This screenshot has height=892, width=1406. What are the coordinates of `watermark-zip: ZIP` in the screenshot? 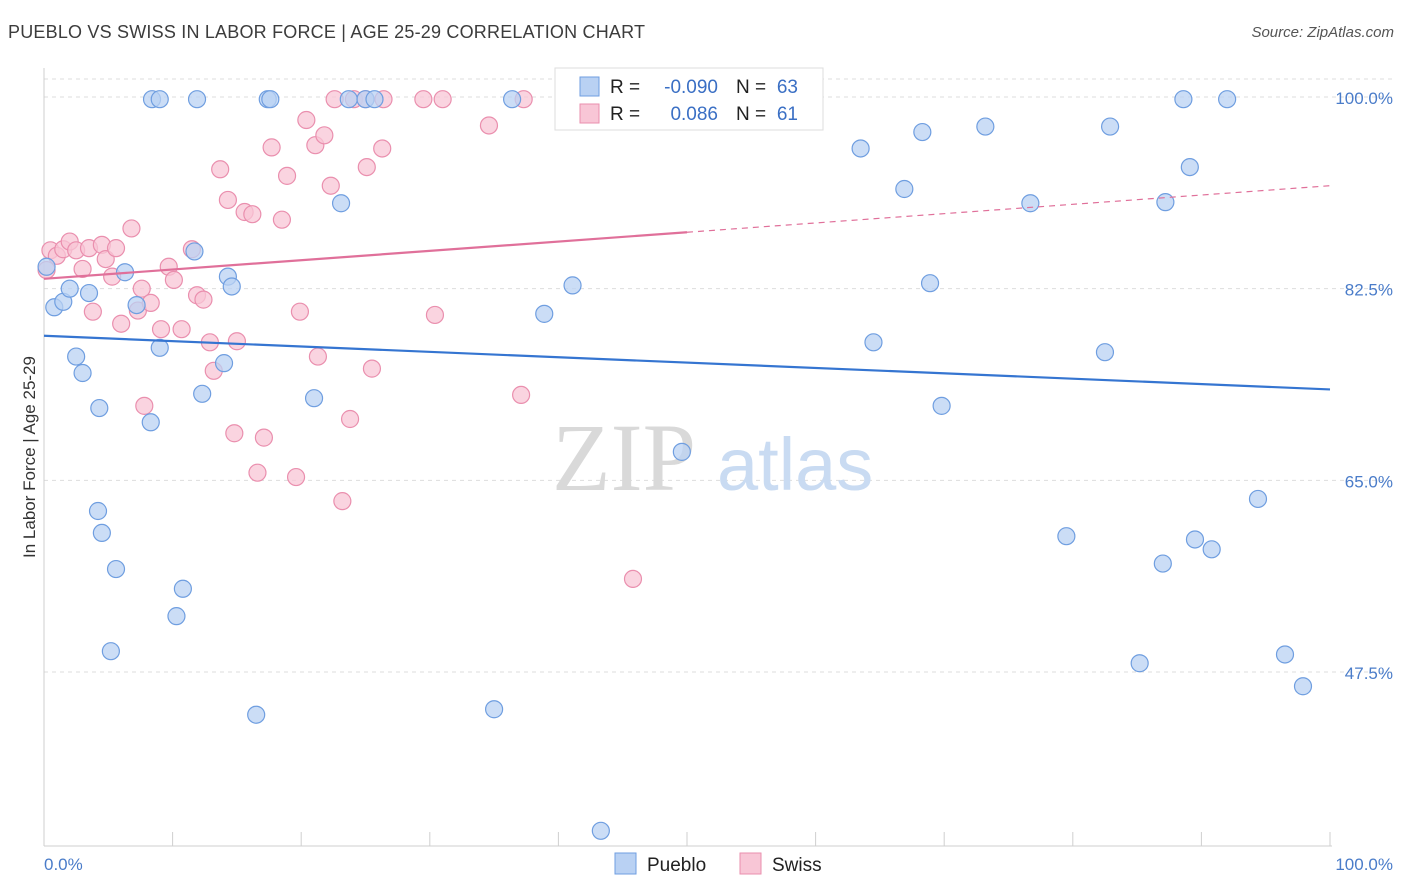 It's located at (624, 457).